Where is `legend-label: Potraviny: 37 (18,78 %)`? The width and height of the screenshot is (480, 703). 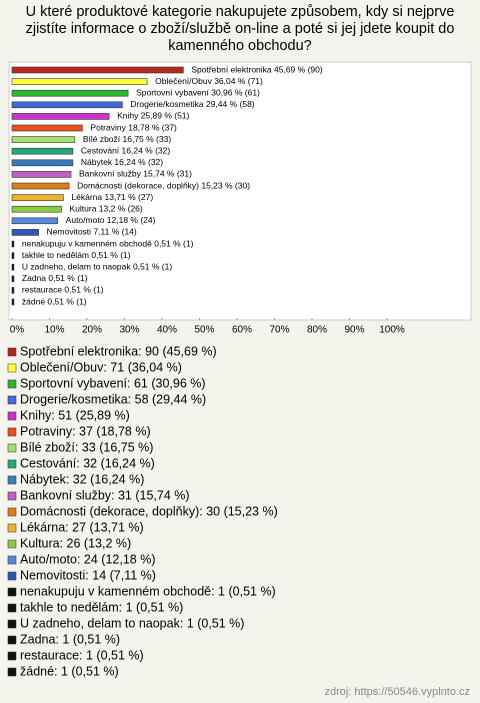 legend-label: Potraviny: 37 (18,78 %) is located at coordinates (85, 431).